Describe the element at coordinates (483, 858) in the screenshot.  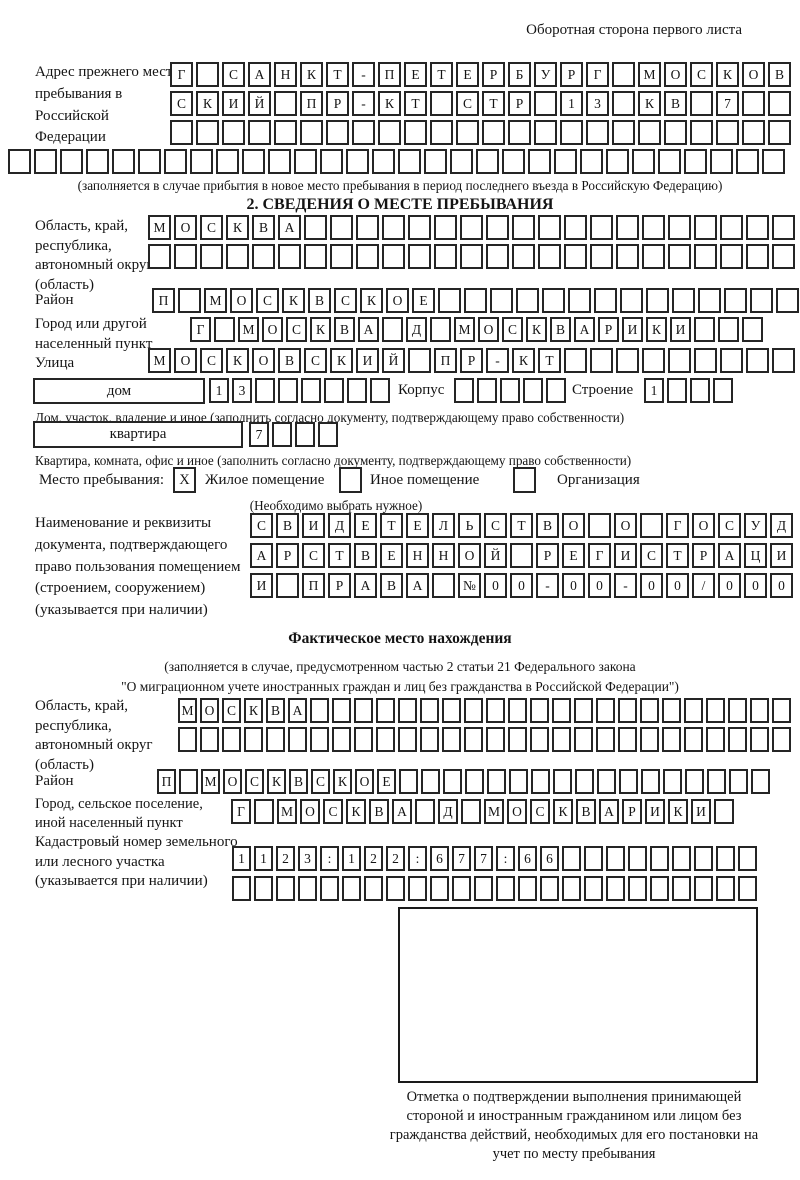
I see `char-cell: 7` at that location.